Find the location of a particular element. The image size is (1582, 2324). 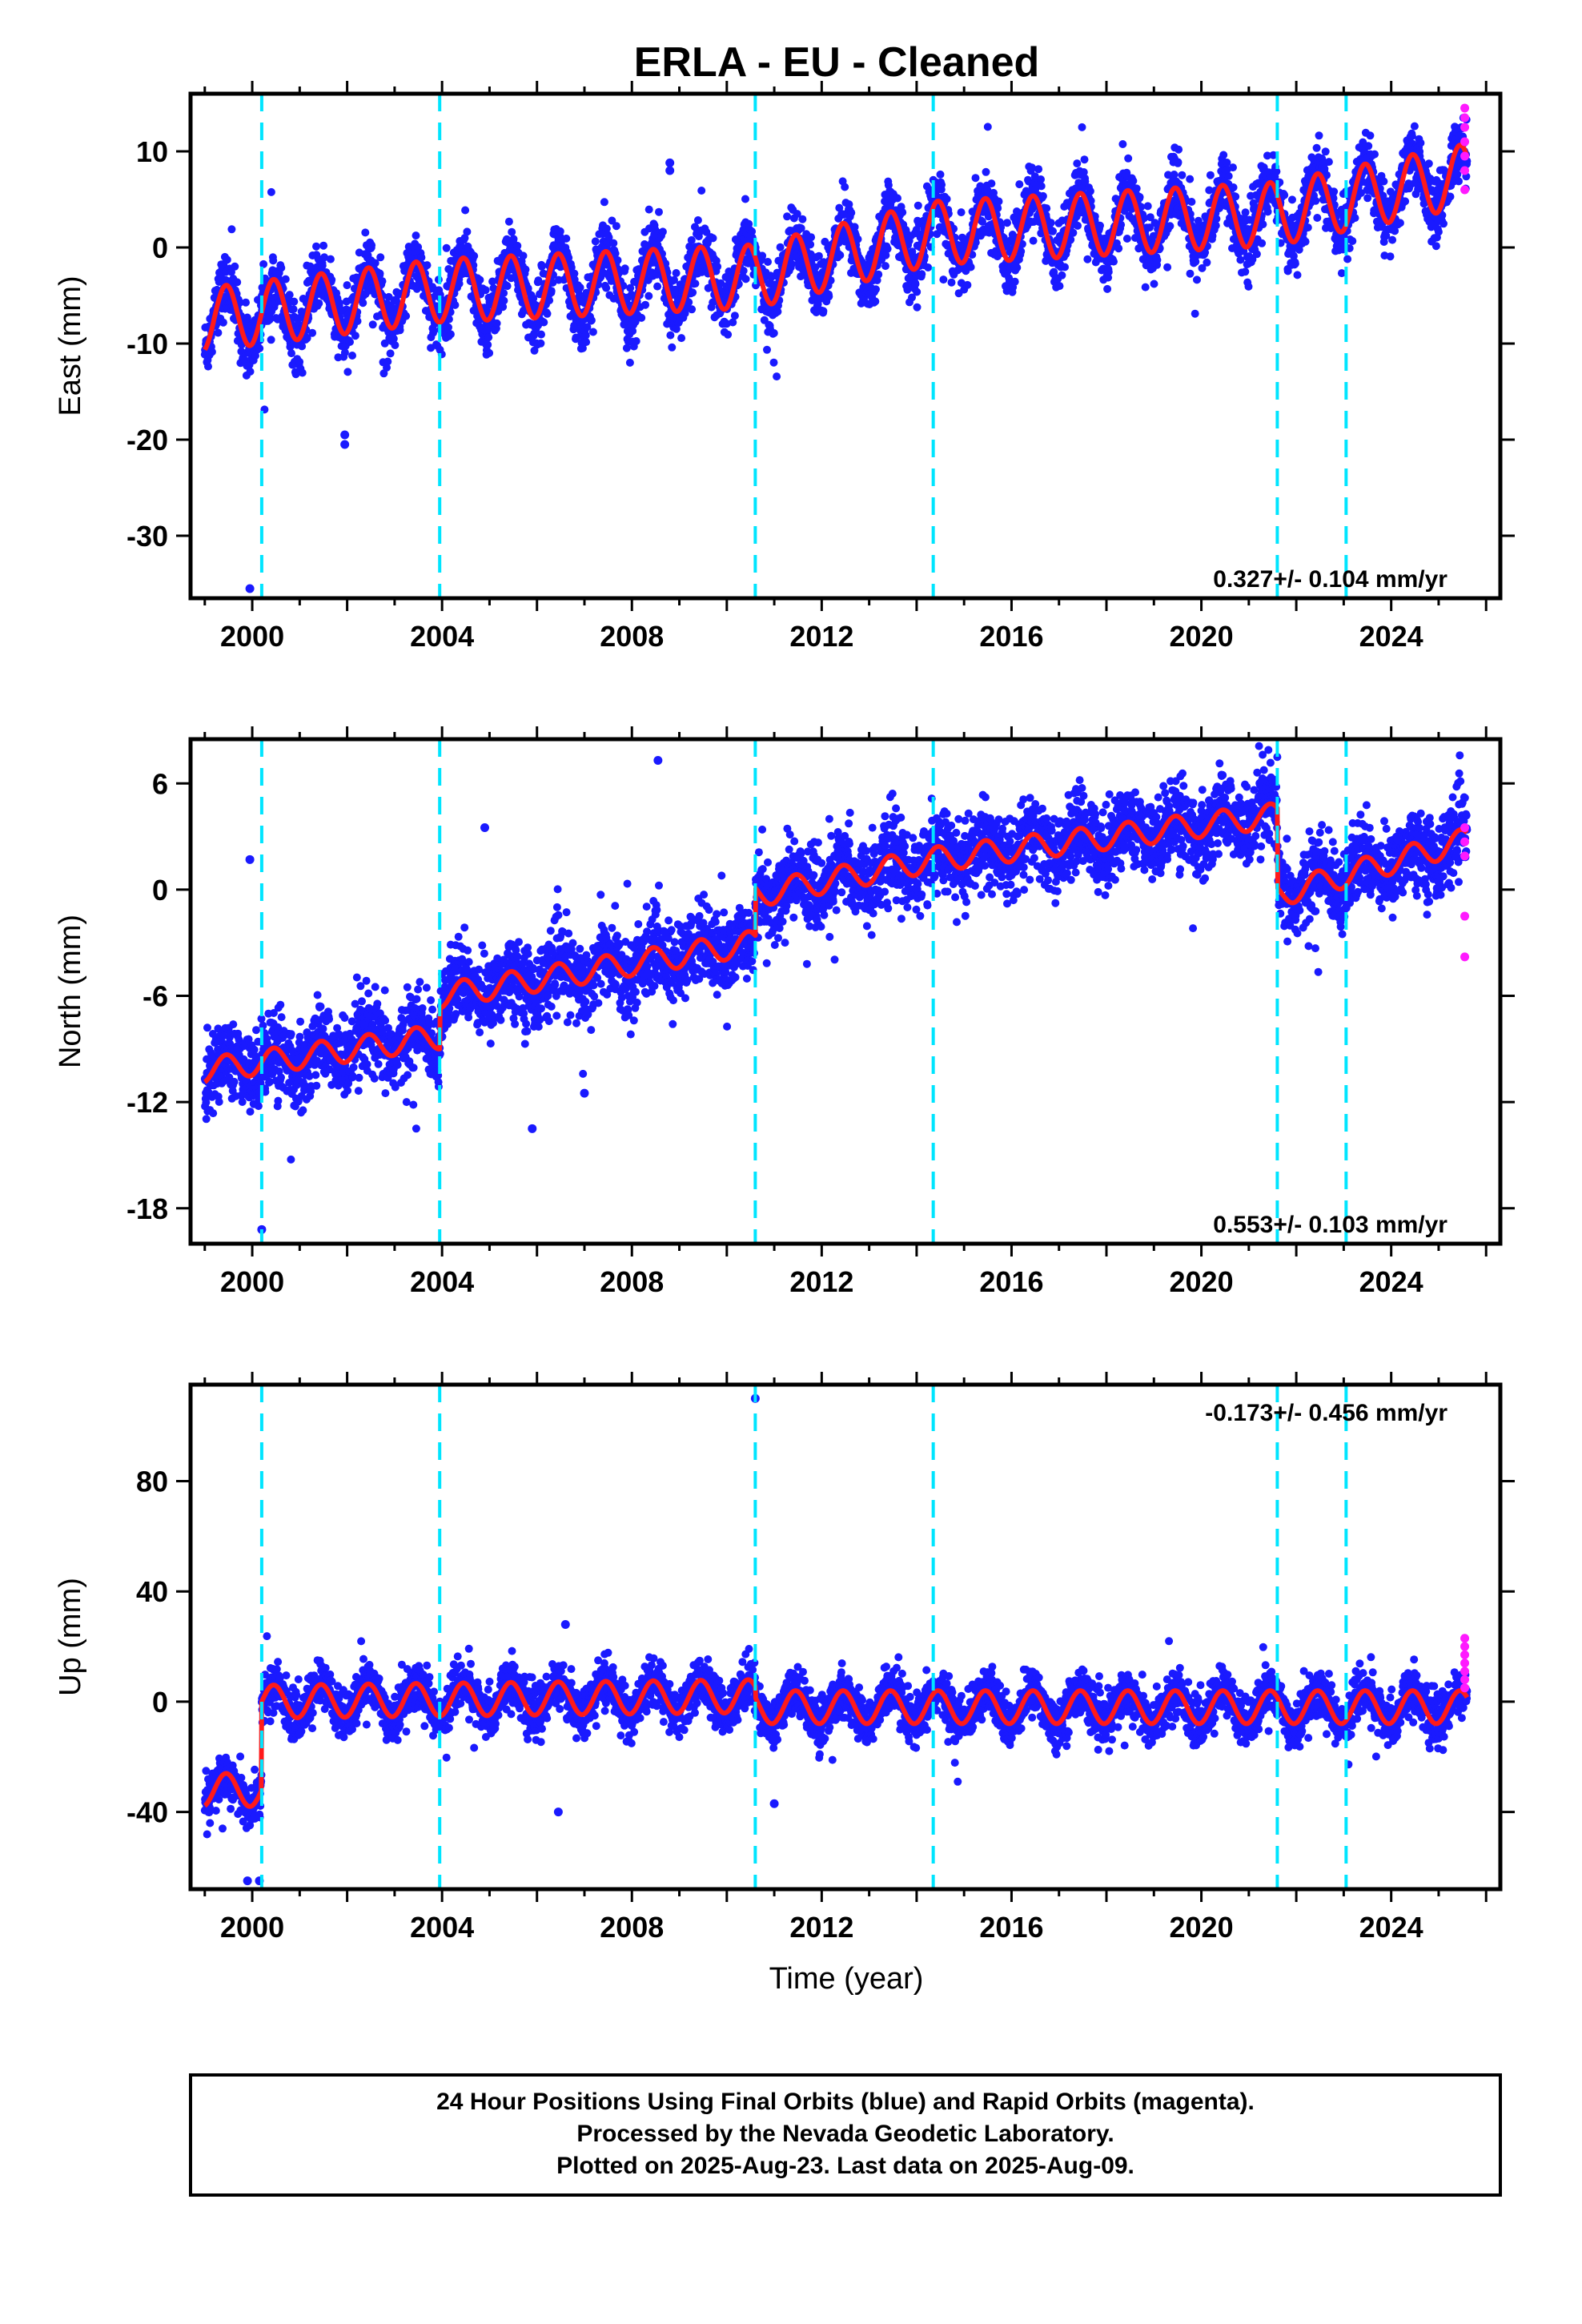

x-tick-label: 2004 is located at coordinates (442, 636).